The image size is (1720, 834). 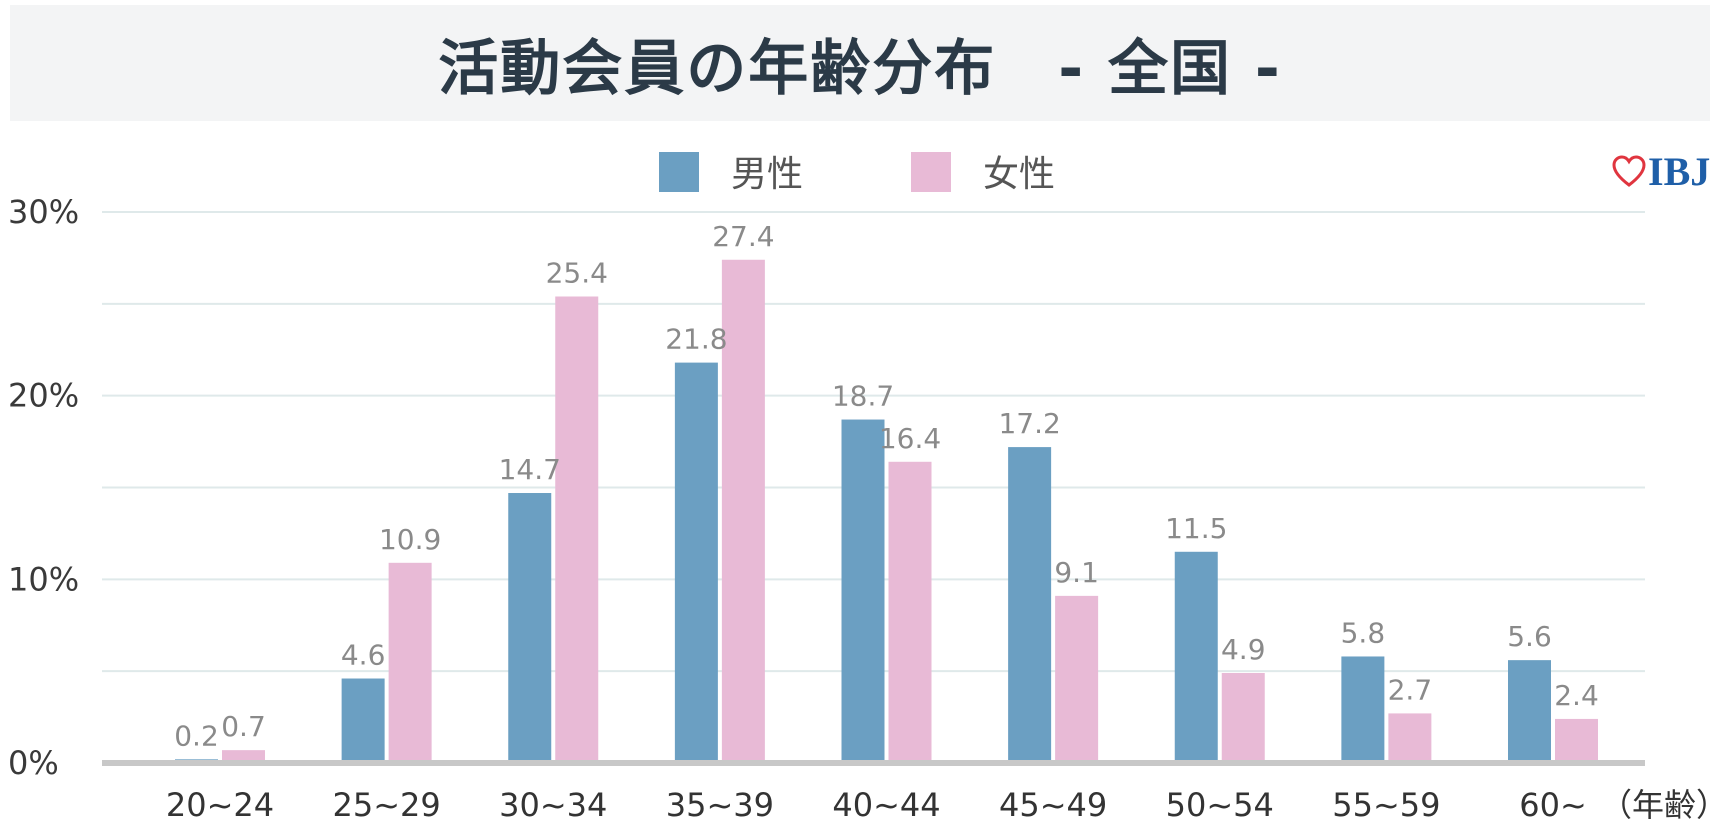 I want to click on data-label: 16.4, so click(x=910, y=438).